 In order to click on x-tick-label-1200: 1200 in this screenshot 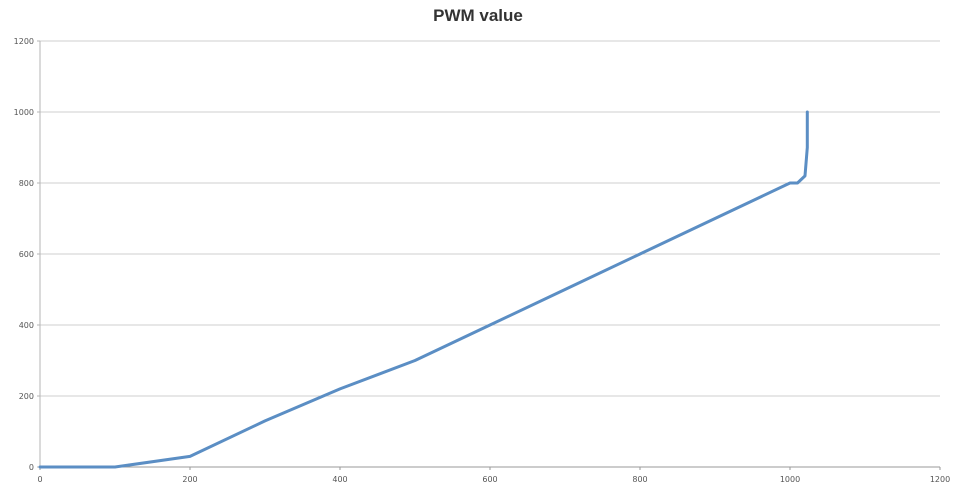, I will do `click(940, 479)`.